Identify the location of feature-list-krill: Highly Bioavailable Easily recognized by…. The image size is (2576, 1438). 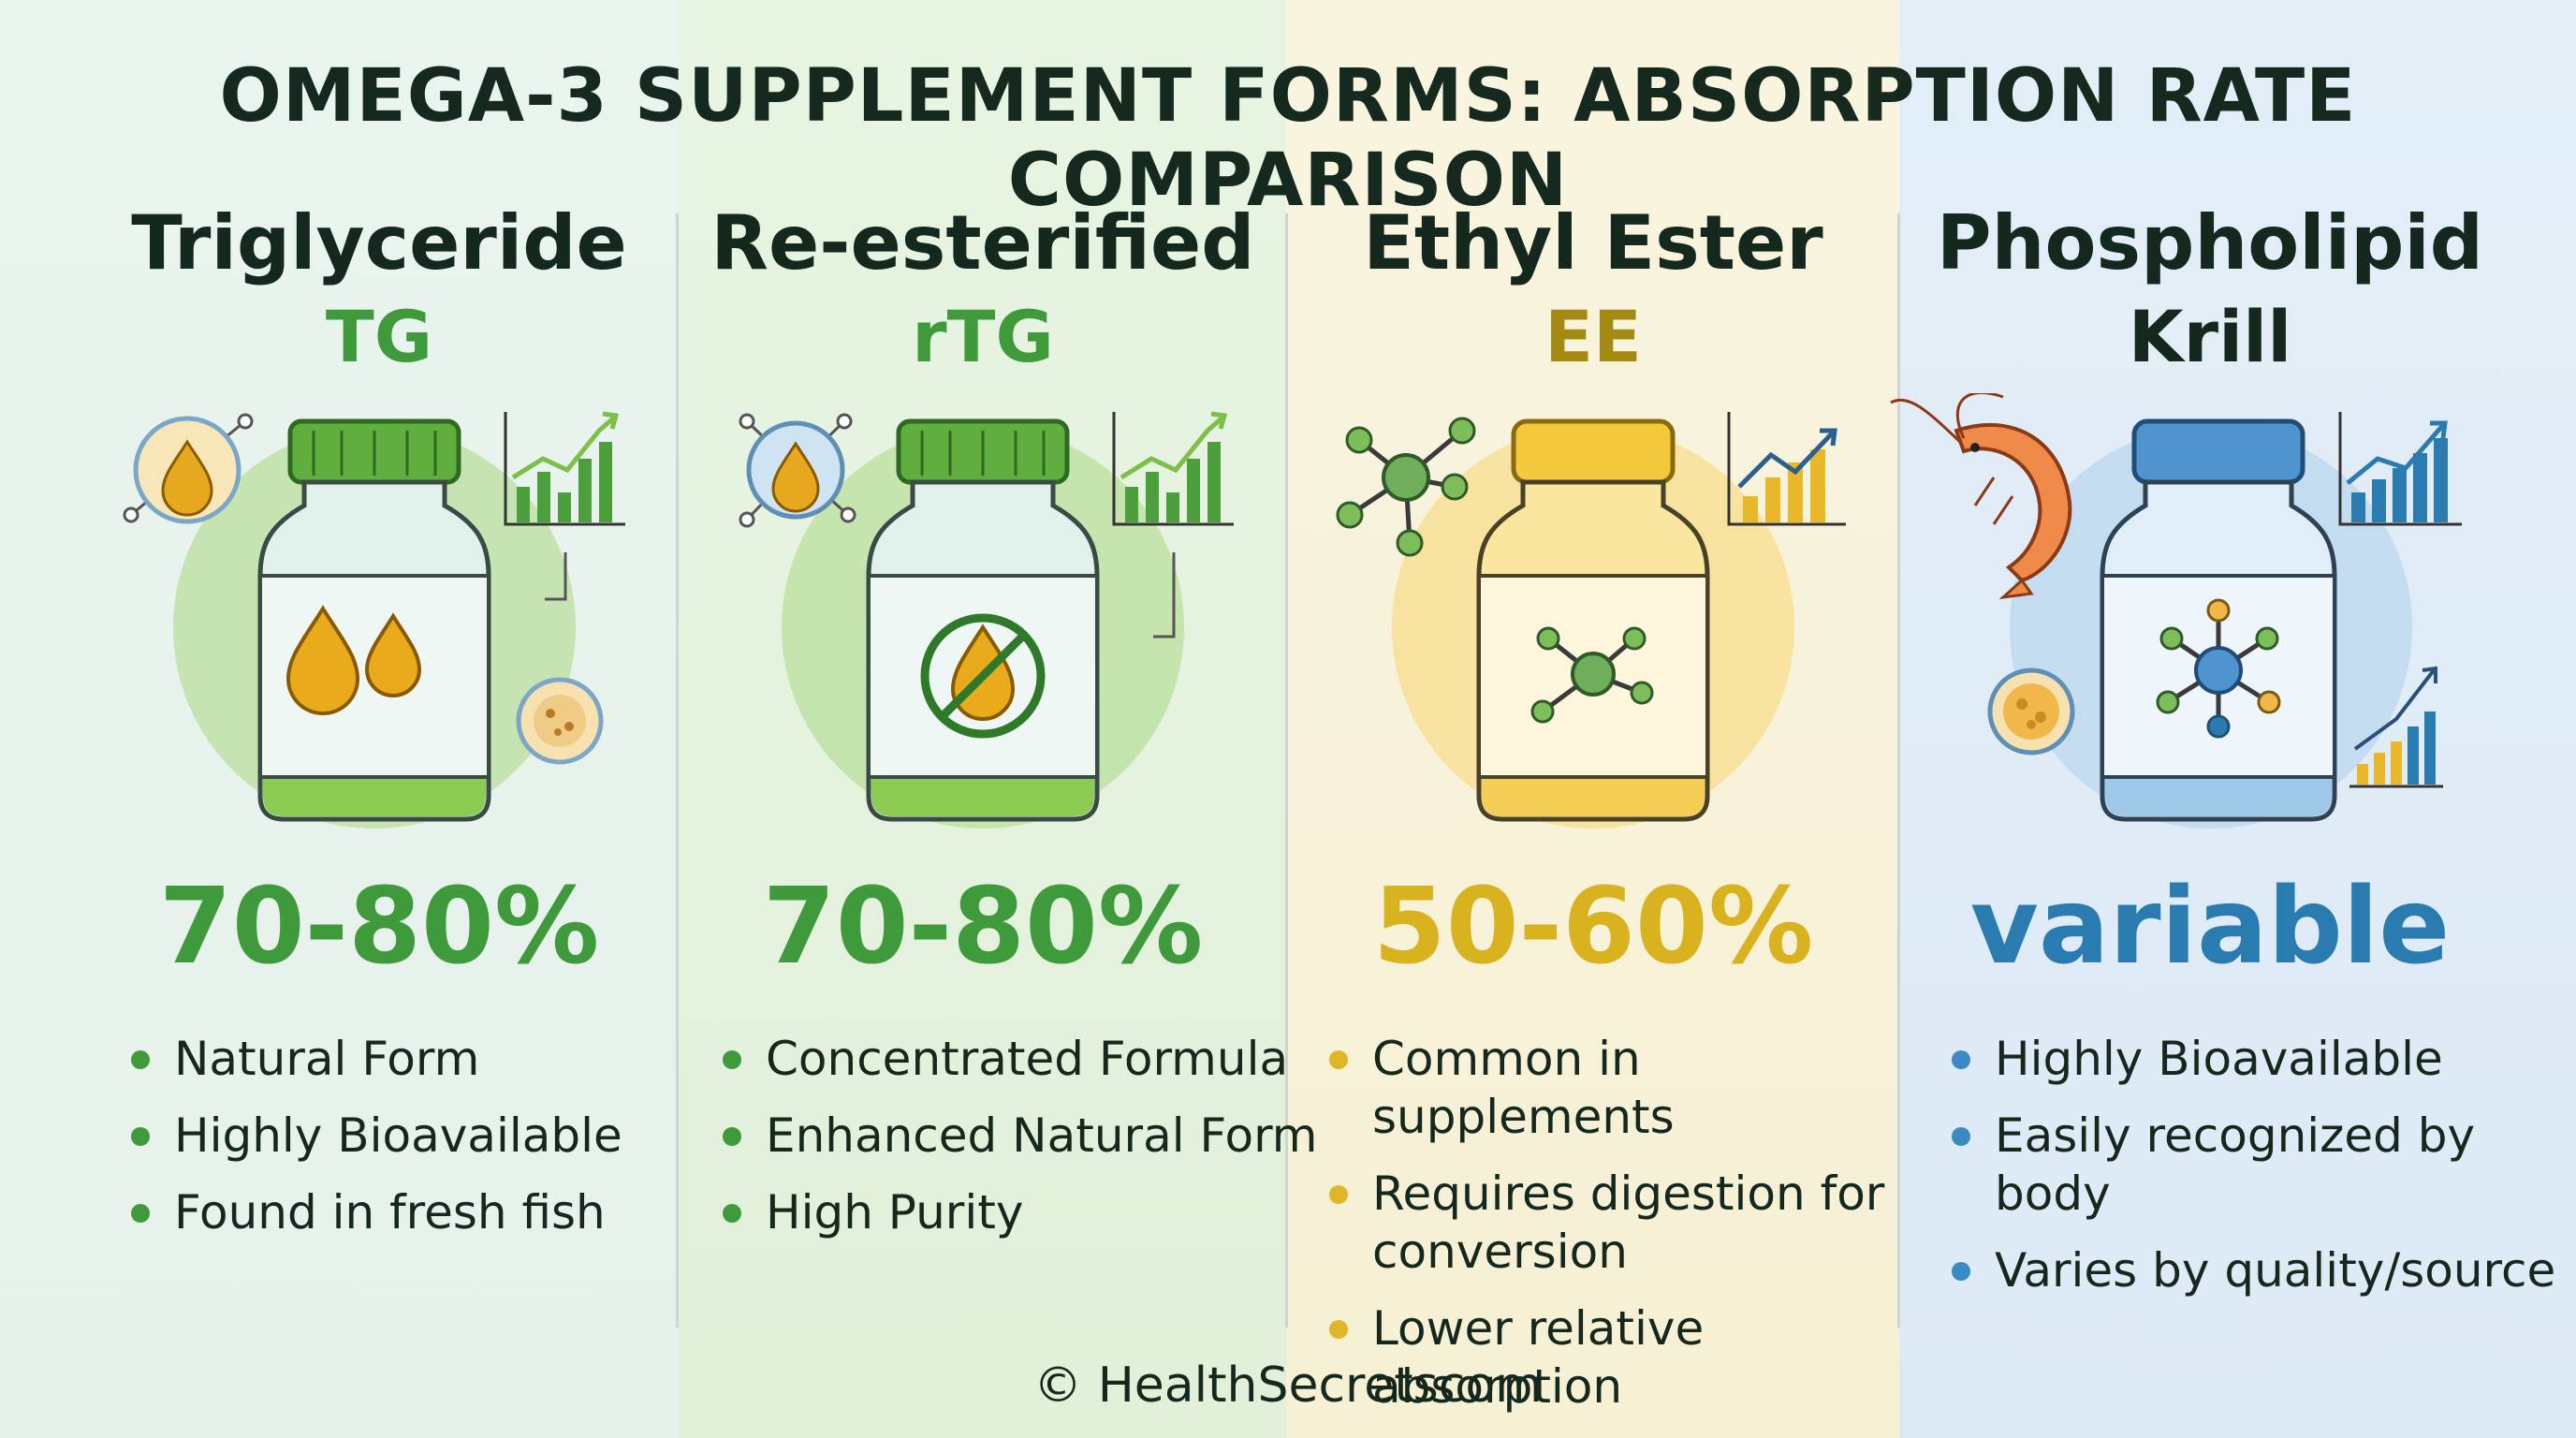
(2256, 1174).